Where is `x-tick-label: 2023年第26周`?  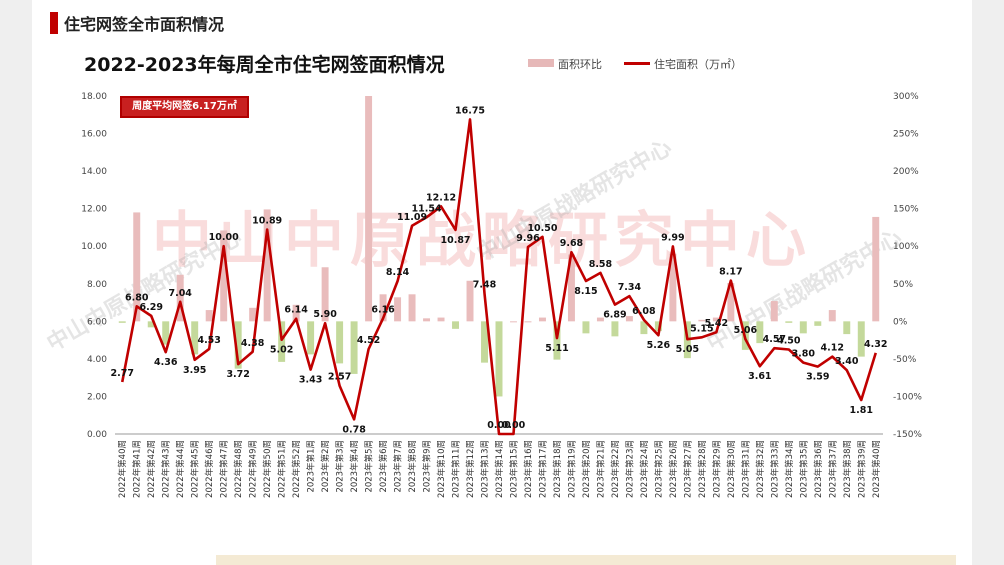 x-tick-label: 2023年第26周 is located at coordinates (673, 469).